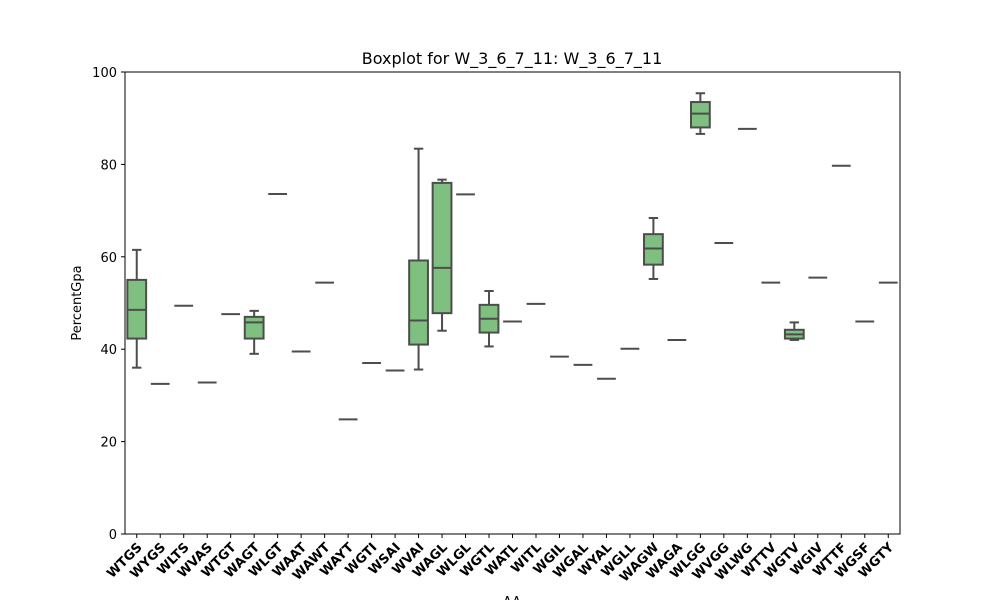 The height and width of the screenshot is (600, 1000). I want to click on box-WGTL, so click(489, 318).